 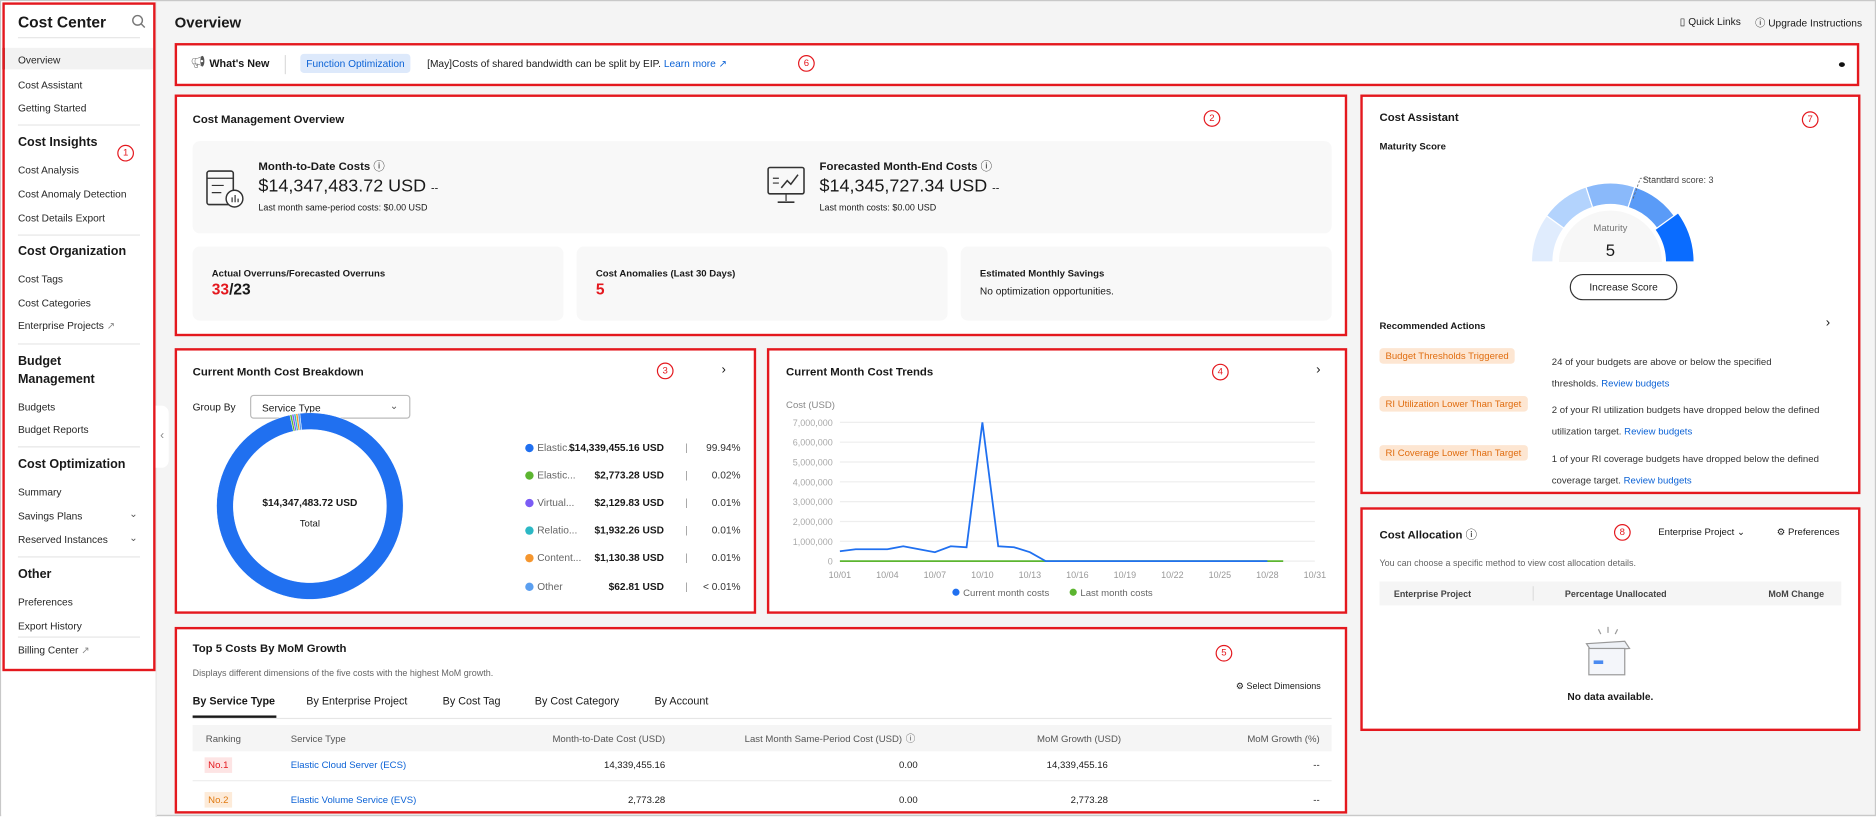 What do you see at coordinates (1220, 575) in the screenshot?
I see `x-tick-label: 10/25` at bounding box center [1220, 575].